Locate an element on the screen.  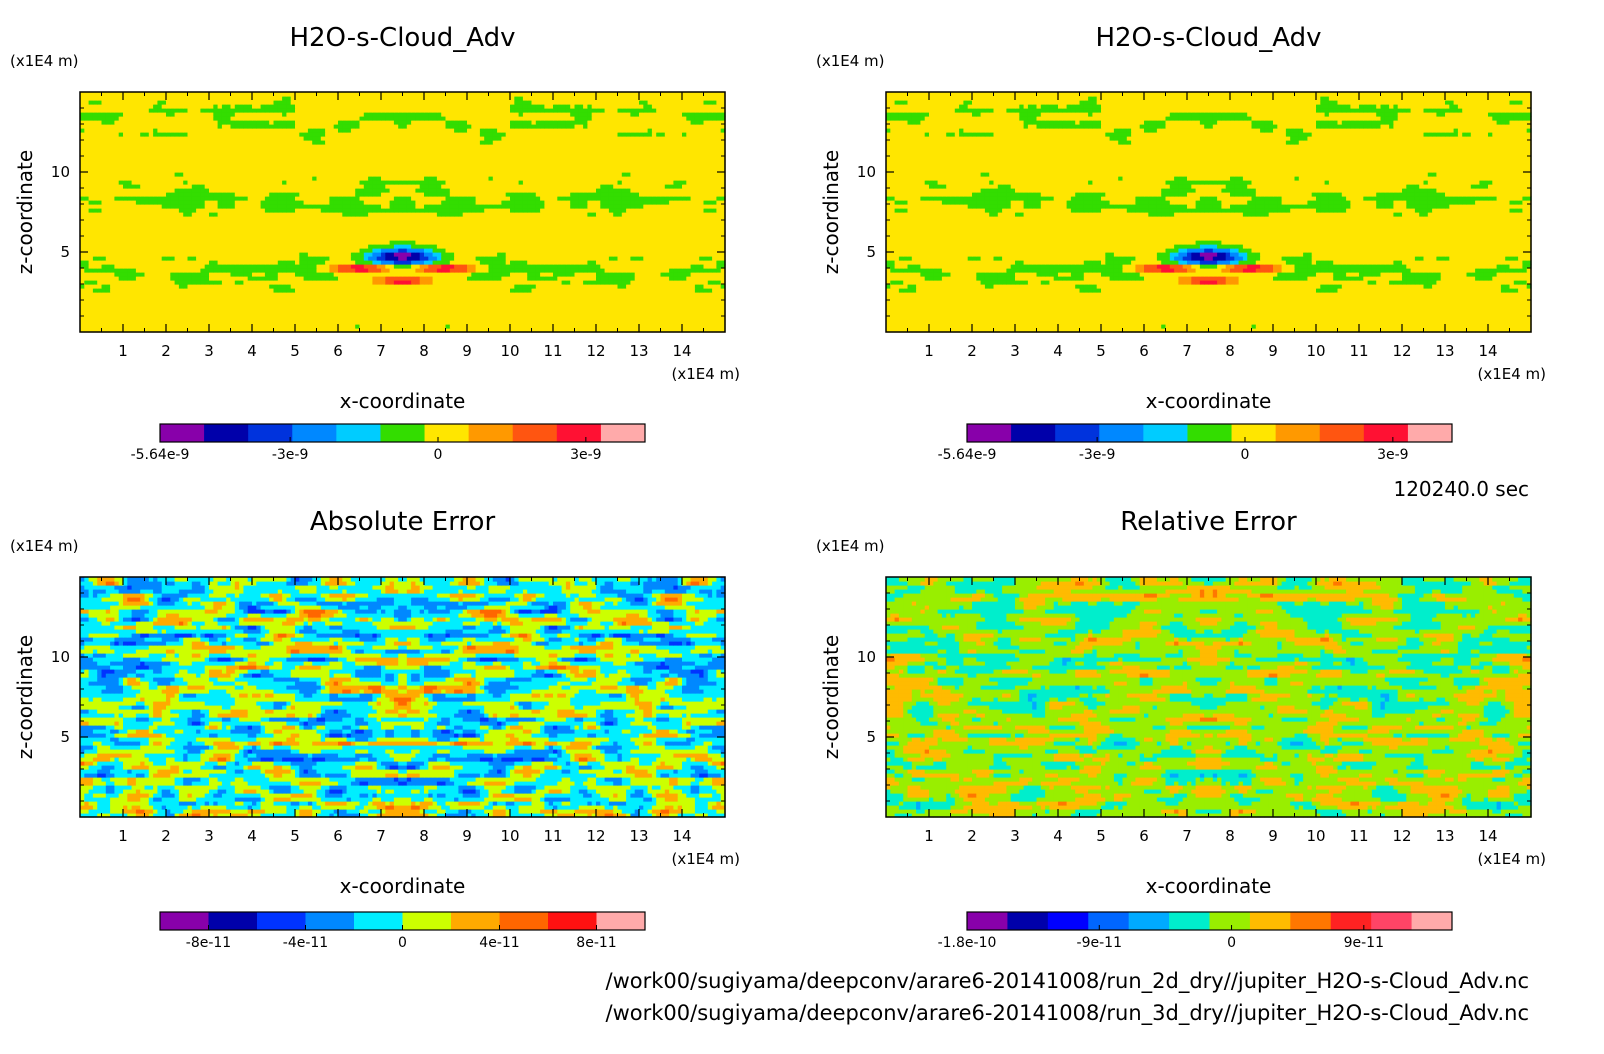
y-unit-label: (x1E4 m) is located at coordinates (44, 61).